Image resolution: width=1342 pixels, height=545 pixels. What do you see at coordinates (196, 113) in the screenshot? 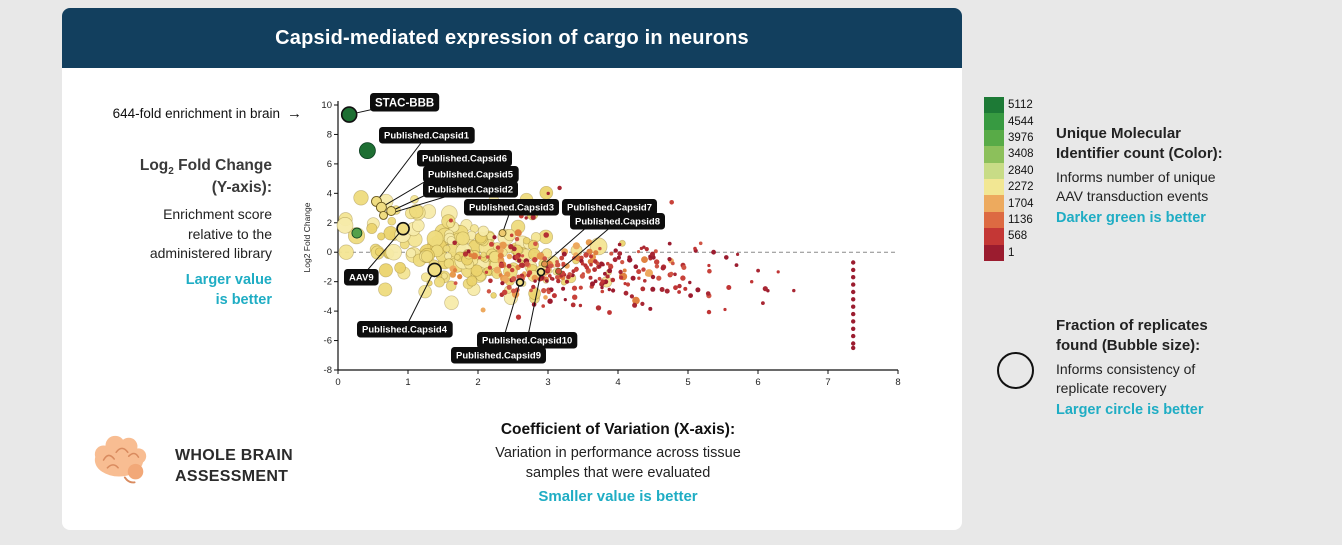
I see `enrichment-text: 644-fold enrichment in brain` at bounding box center [196, 113].